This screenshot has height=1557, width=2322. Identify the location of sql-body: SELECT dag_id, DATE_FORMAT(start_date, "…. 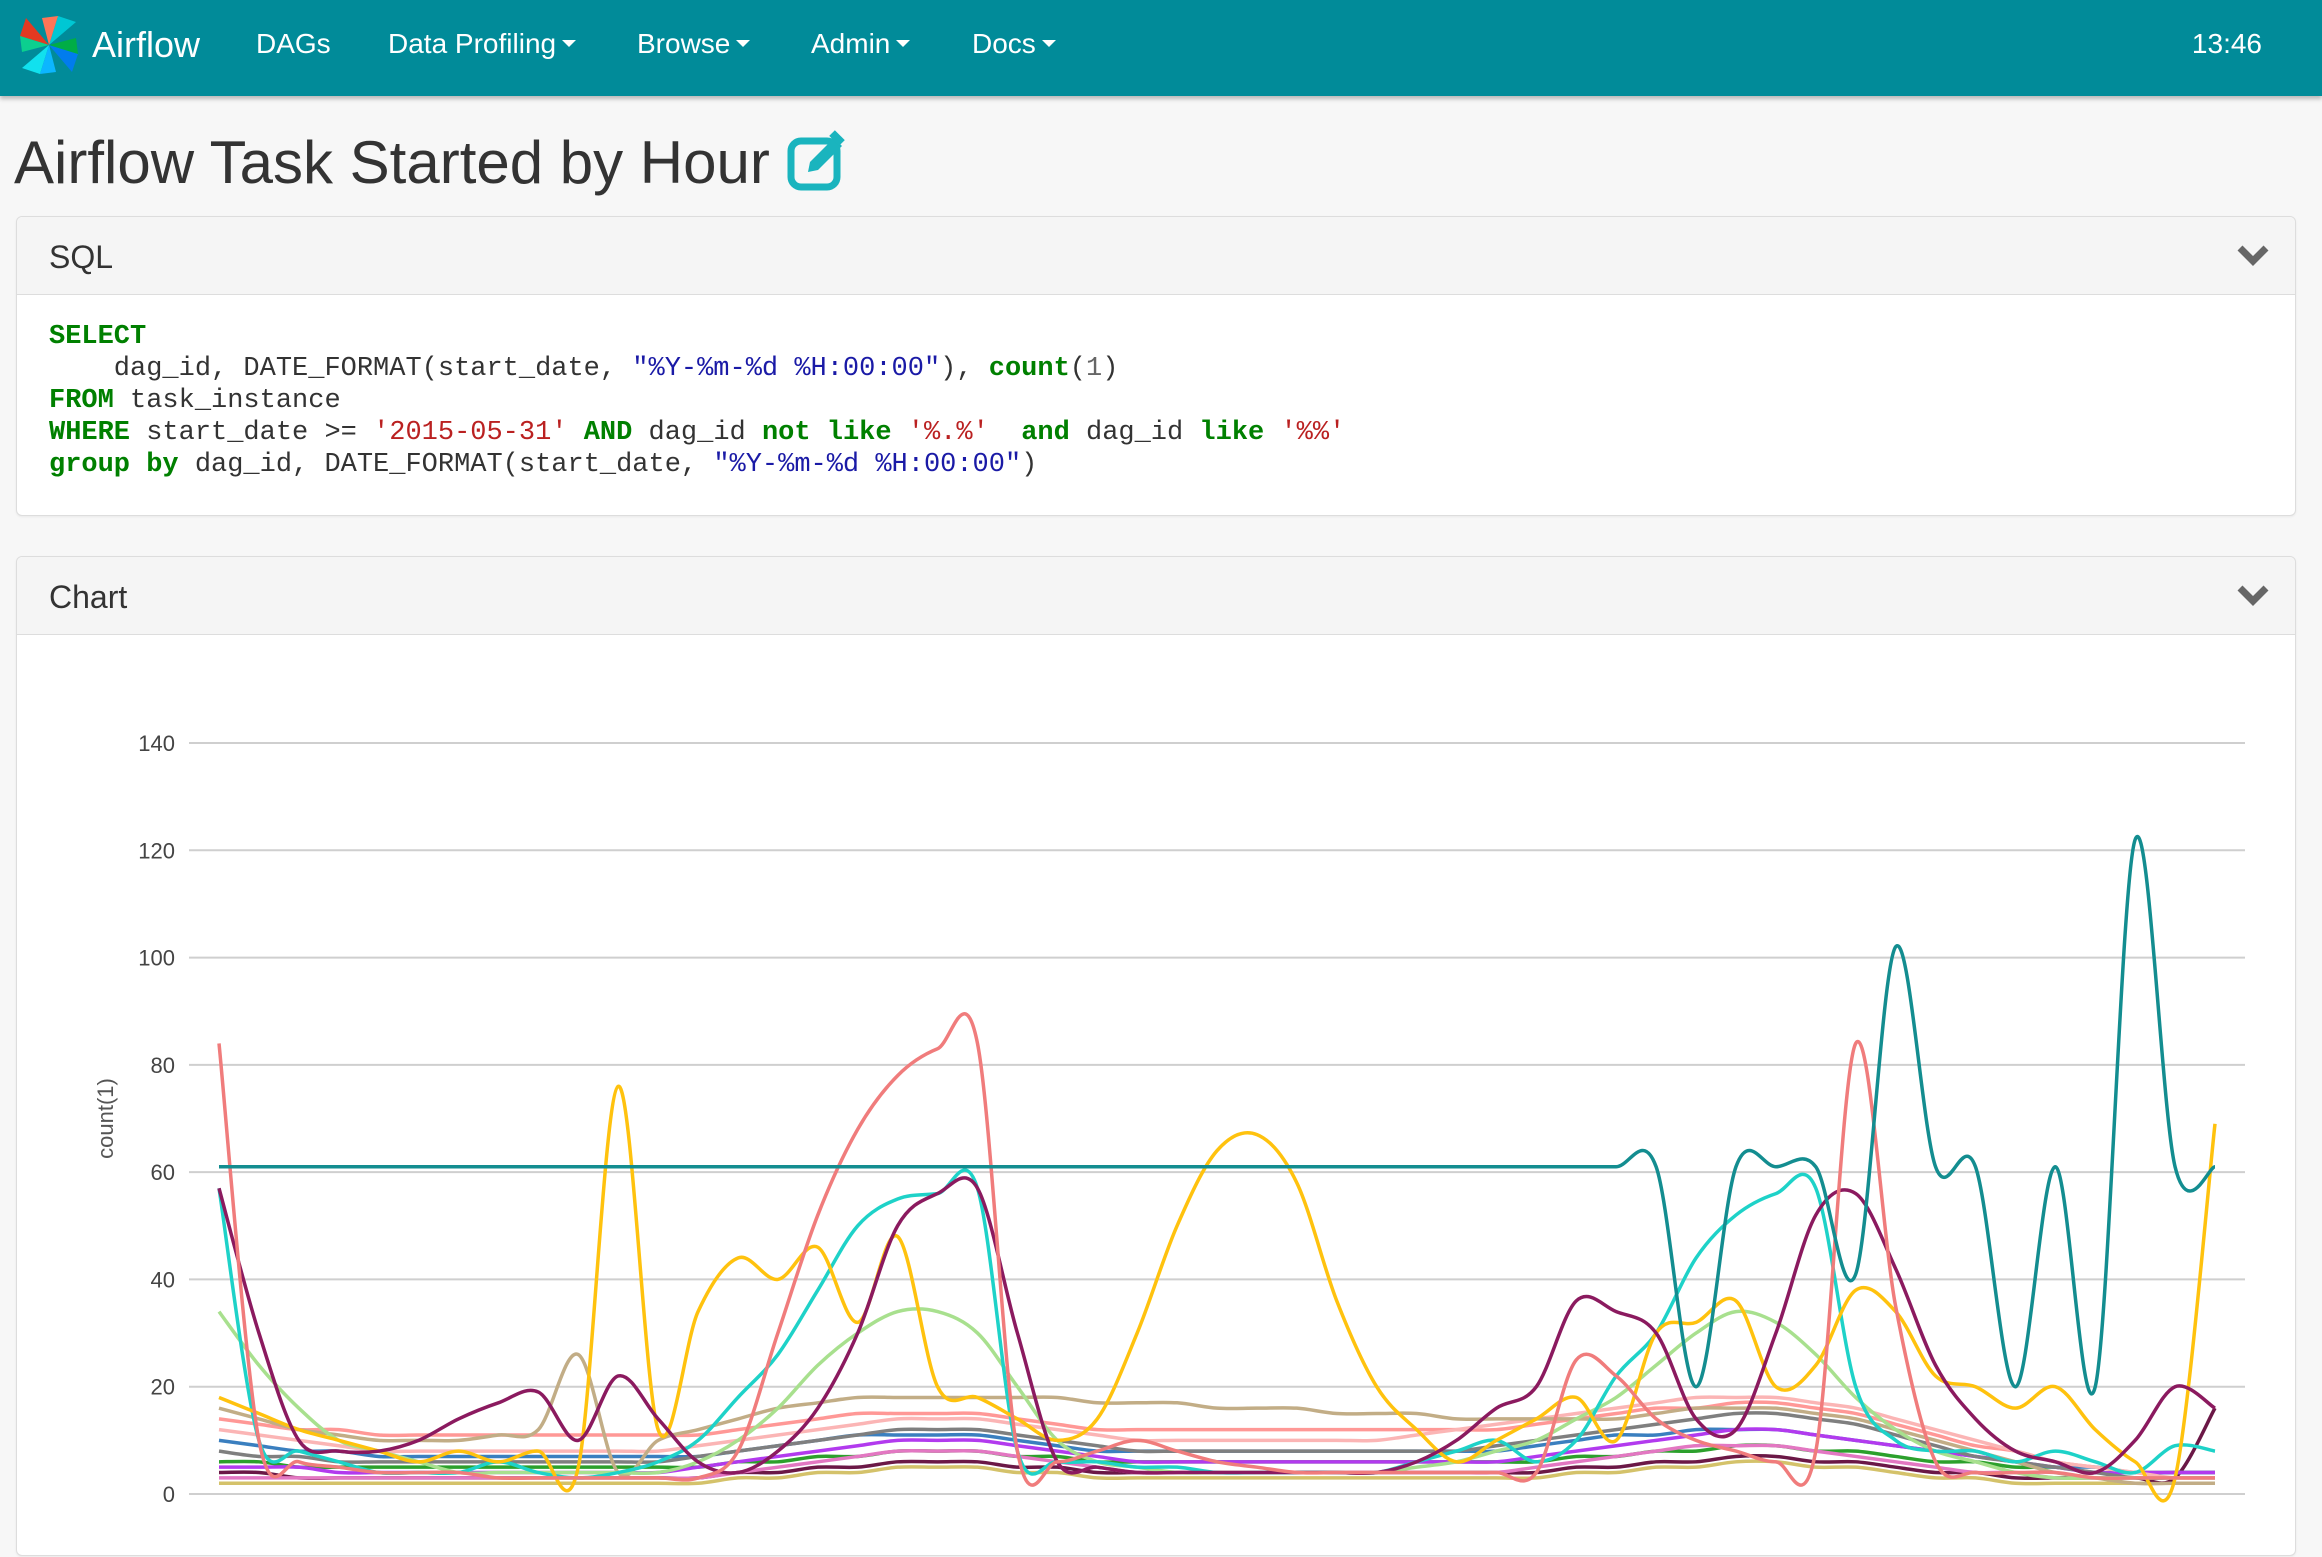
(1156, 401).